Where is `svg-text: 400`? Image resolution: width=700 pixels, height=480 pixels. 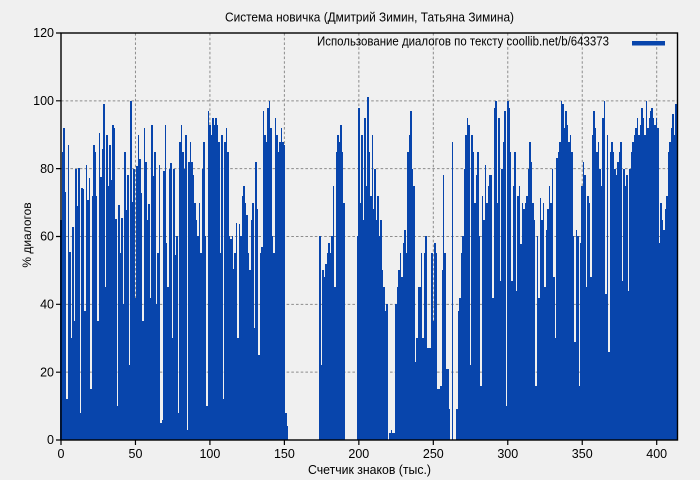 svg-text: 400 is located at coordinates (656, 454).